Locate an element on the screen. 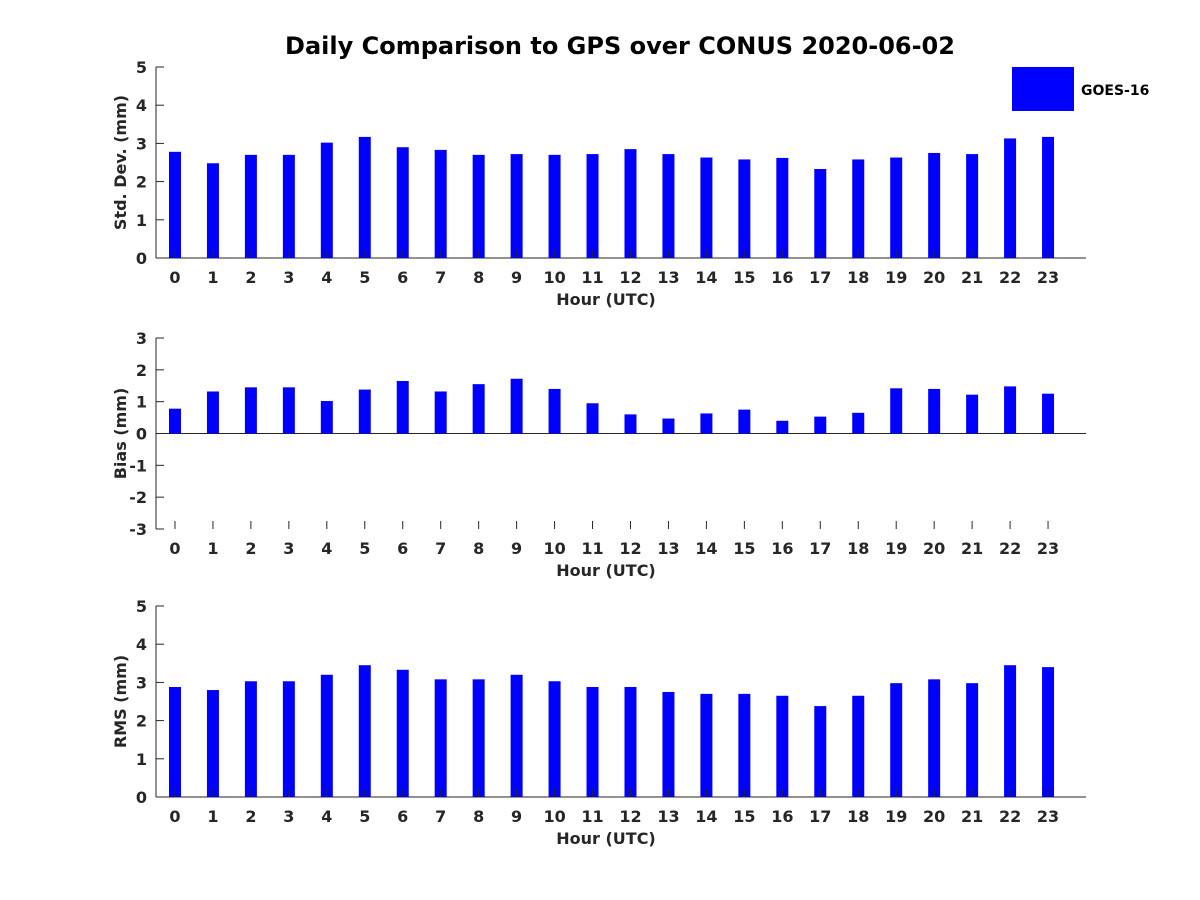  x-tick-label: 2 is located at coordinates (250, 277).